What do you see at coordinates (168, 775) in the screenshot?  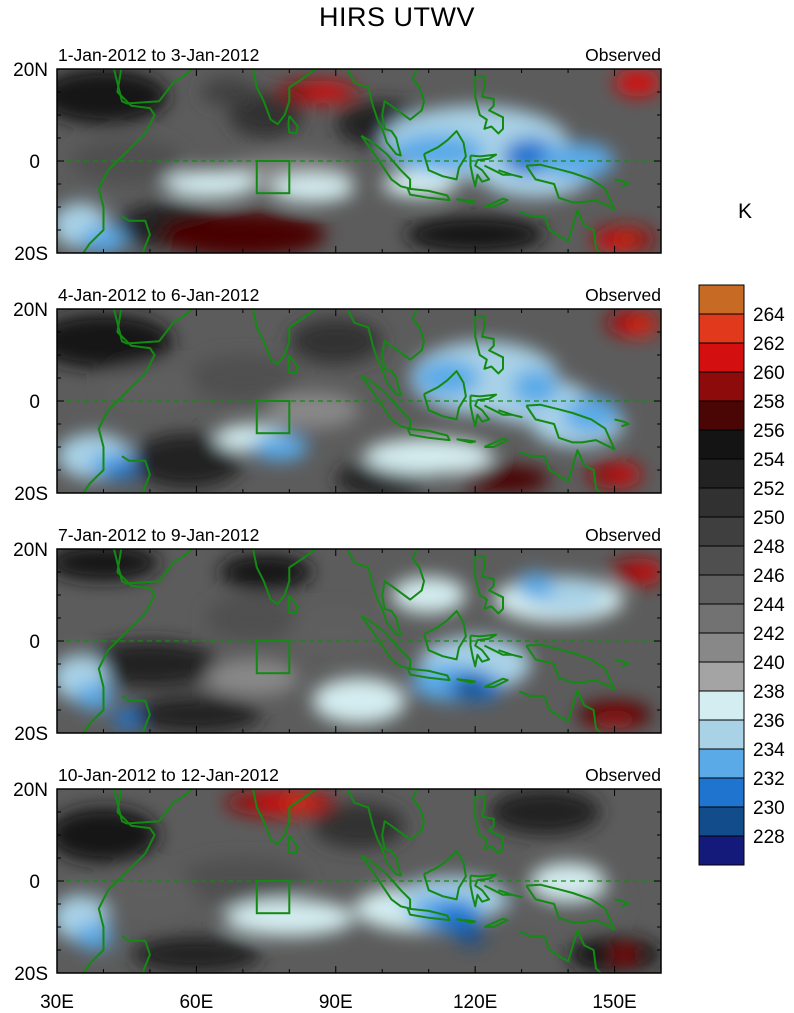 I see `panel-date-range: 10-Jan-2012 to 12-Jan-2012` at bounding box center [168, 775].